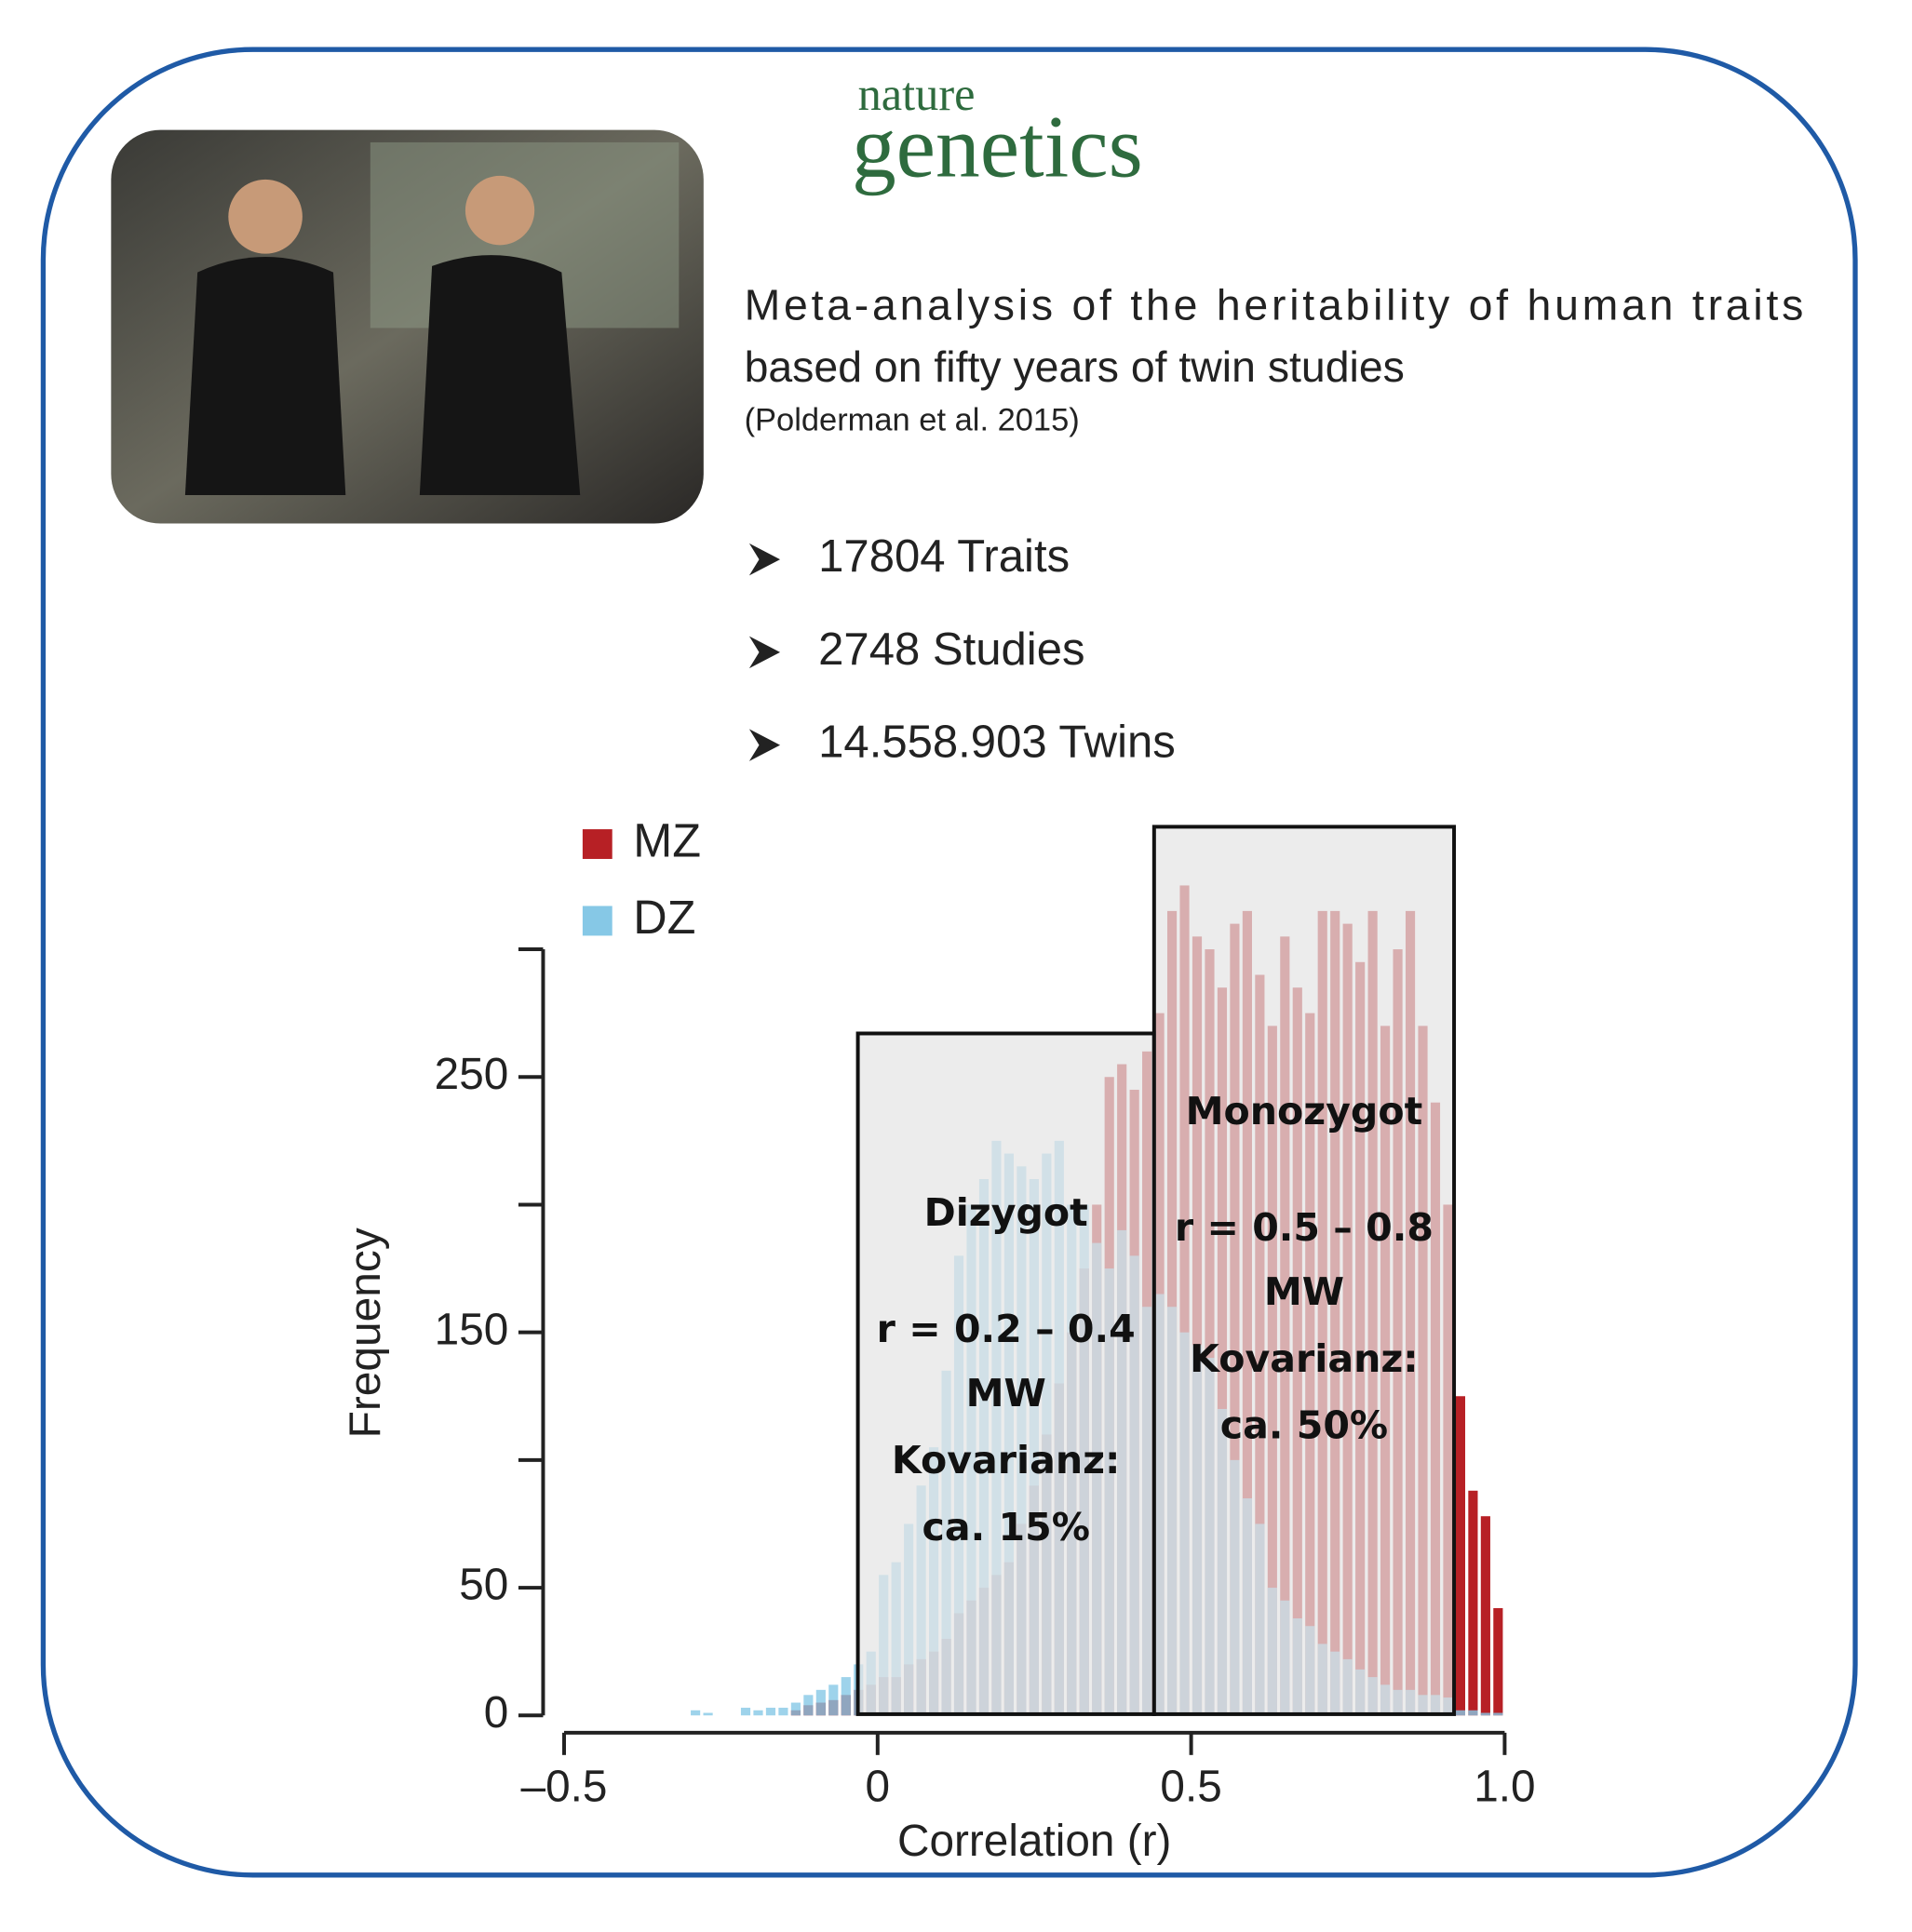 The width and height of the screenshot is (1912, 1932). Describe the element at coordinates (1304, 1111) in the screenshot. I see `annotation-text: Monozygot` at that location.